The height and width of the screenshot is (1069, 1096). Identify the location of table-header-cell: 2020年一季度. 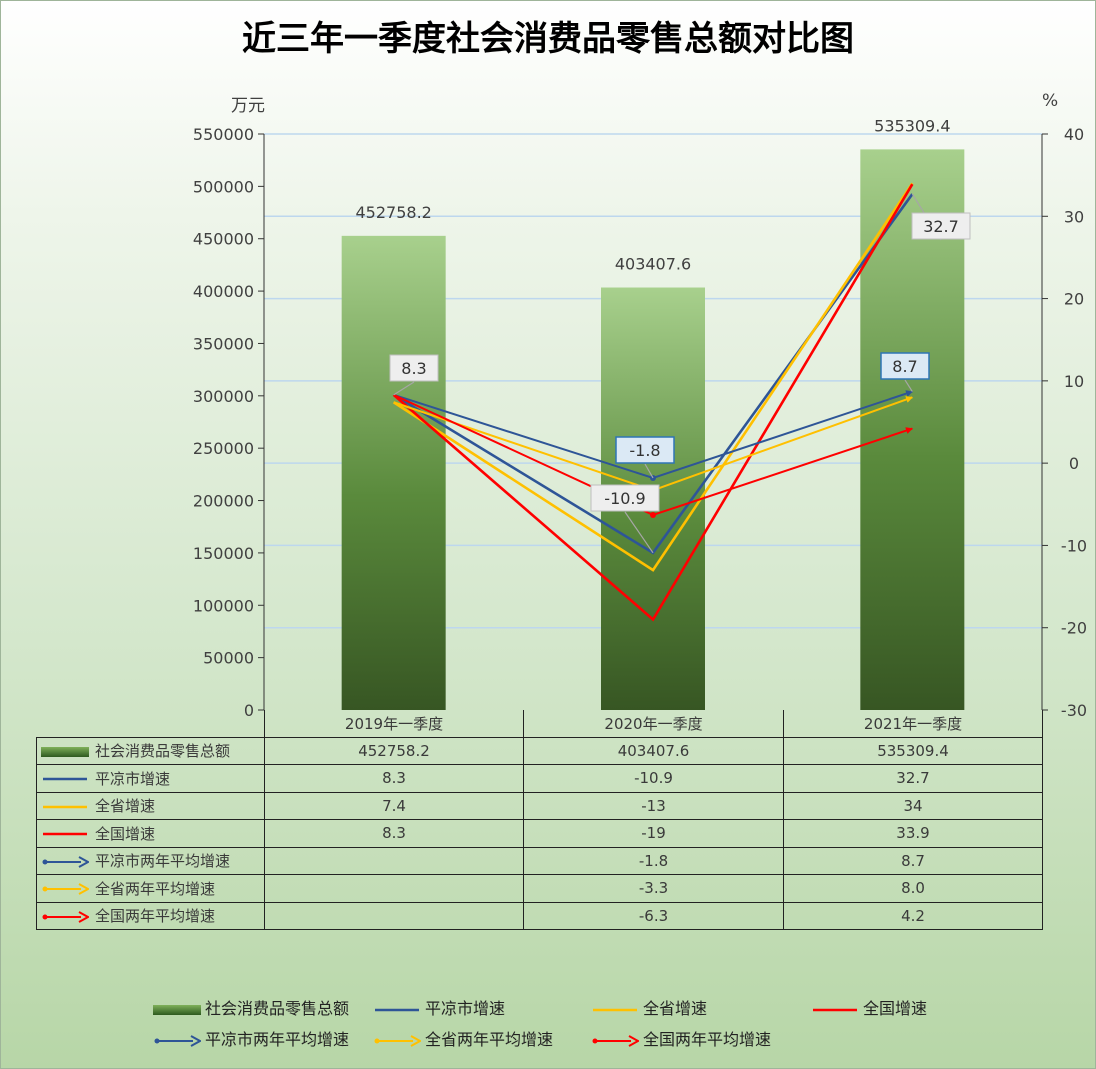
(653, 724).